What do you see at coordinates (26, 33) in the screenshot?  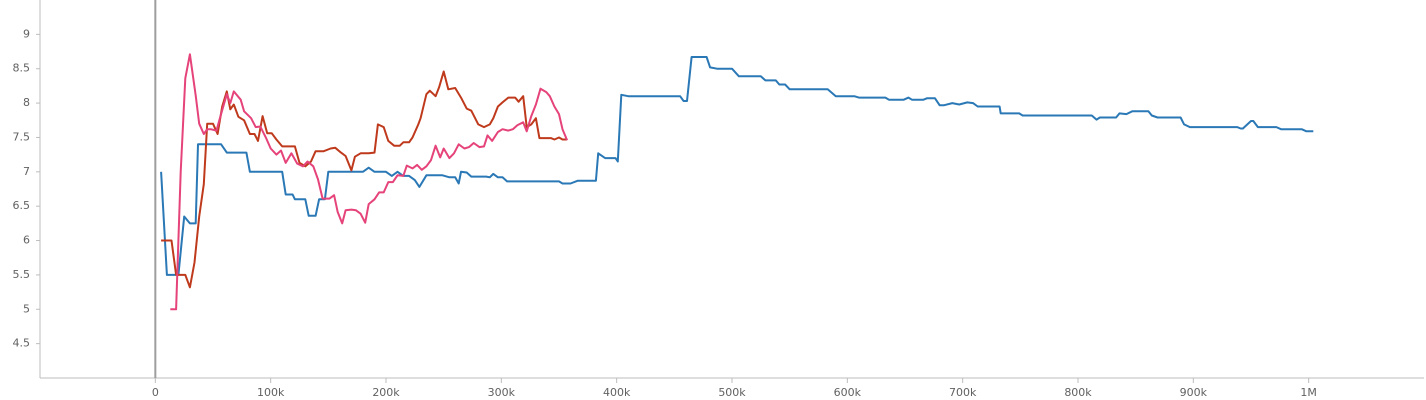 I see `y-tick-label: 9` at bounding box center [26, 33].